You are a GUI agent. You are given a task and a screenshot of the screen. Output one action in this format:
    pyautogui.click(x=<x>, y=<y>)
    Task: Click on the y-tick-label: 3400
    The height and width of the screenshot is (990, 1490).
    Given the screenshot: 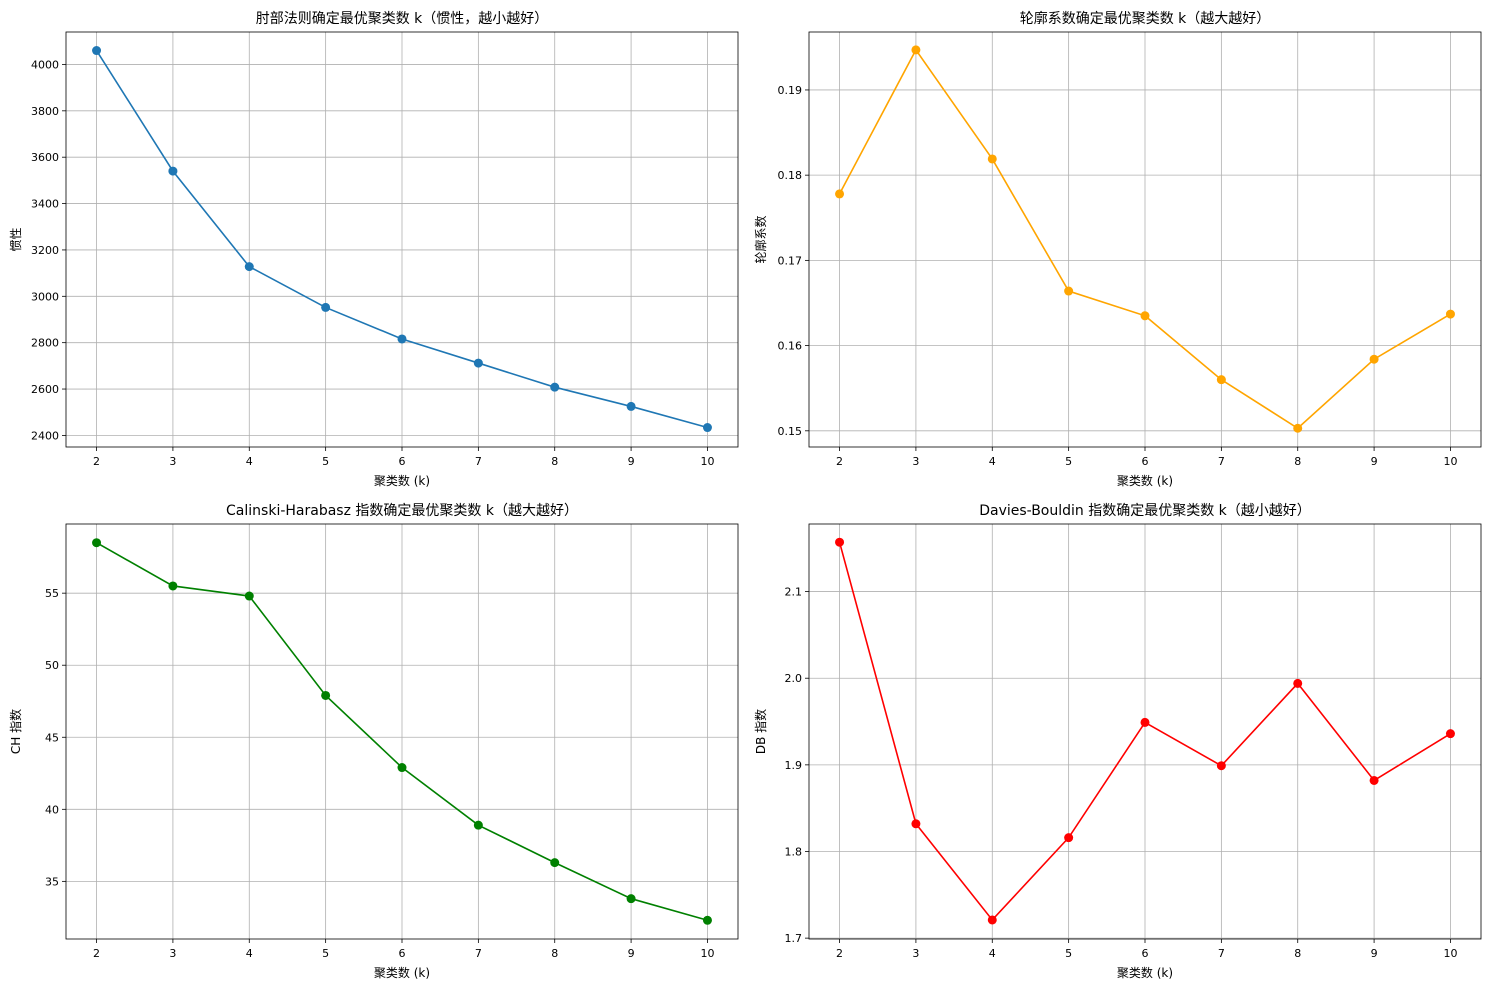 What is the action you would take?
    pyautogui.click(x=45, y=204)
    